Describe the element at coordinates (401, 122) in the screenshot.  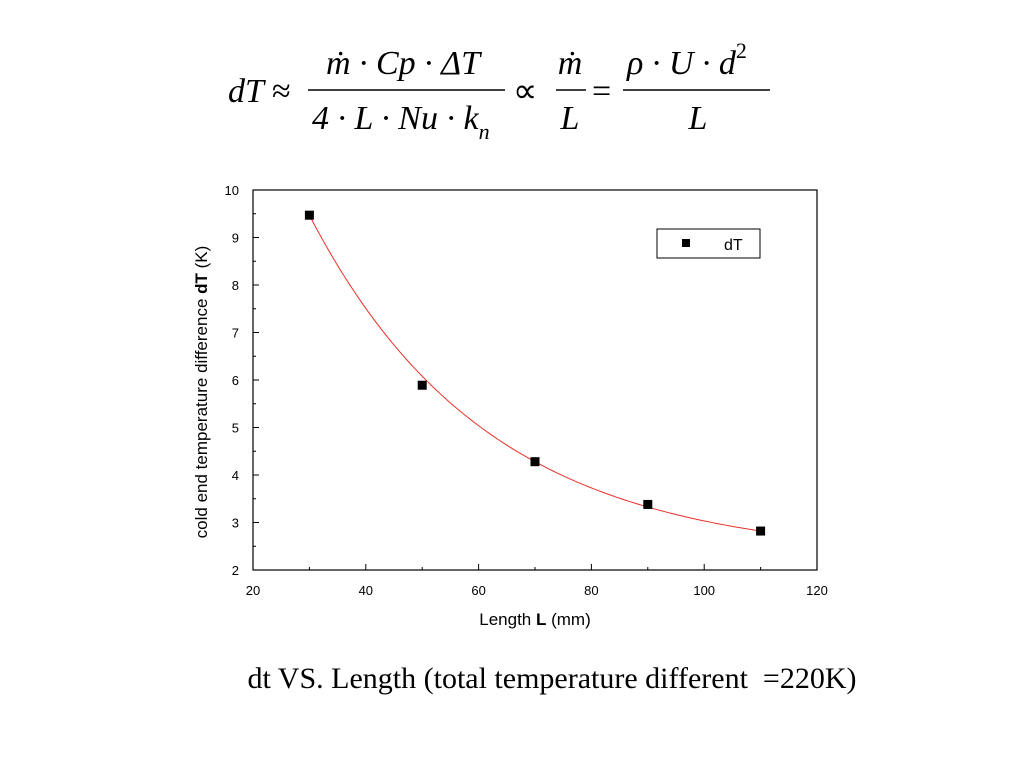
I see `formula-frac1-denominator: 4 · L · Nu · kn` at that location.